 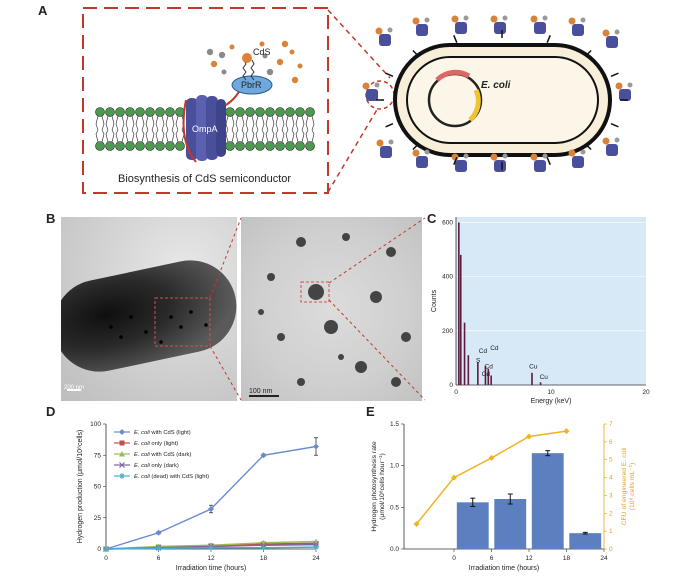 I want to click on y-tick-label: 0.5, so click(x=394, y=507).